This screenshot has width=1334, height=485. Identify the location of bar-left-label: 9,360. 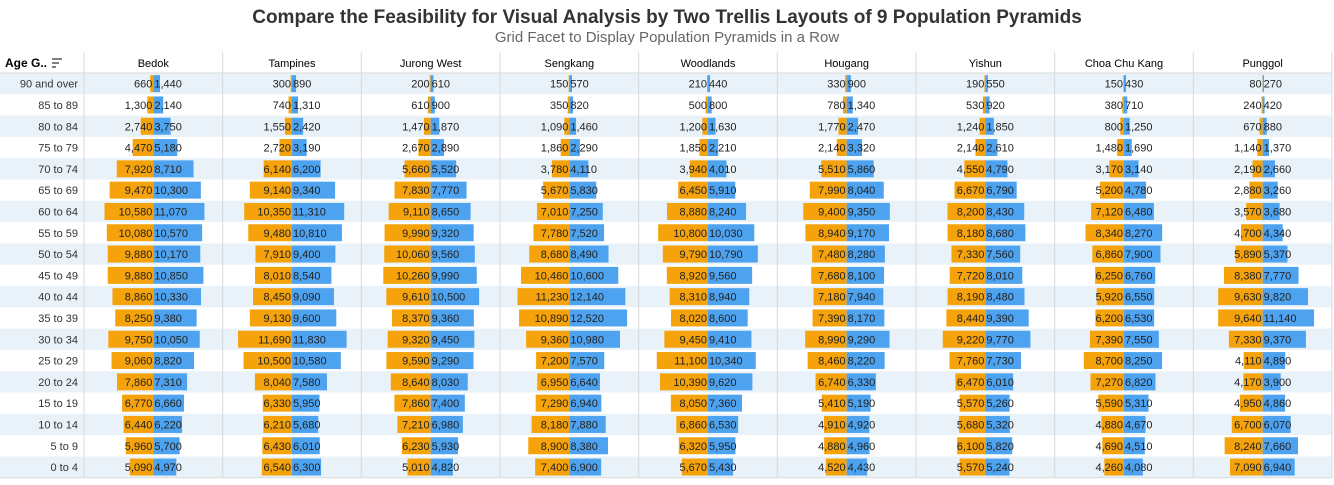
(555, 340).